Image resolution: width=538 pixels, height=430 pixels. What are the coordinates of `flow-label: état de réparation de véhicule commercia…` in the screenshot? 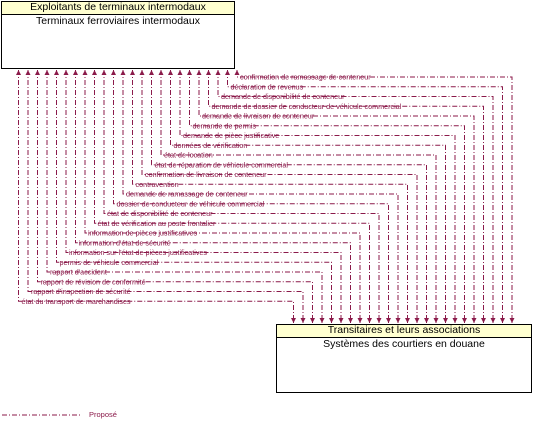 It's located at (222, 164).